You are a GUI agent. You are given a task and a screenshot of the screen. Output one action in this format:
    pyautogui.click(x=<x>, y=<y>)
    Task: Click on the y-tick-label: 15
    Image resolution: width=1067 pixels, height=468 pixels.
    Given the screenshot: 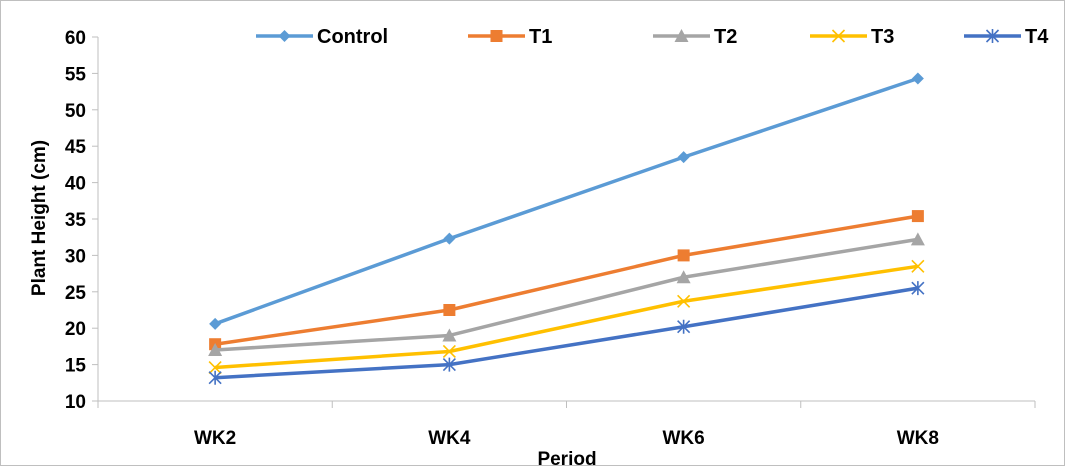 What is the action you would take?
    pyautogui.click(x=76, y=366)
    